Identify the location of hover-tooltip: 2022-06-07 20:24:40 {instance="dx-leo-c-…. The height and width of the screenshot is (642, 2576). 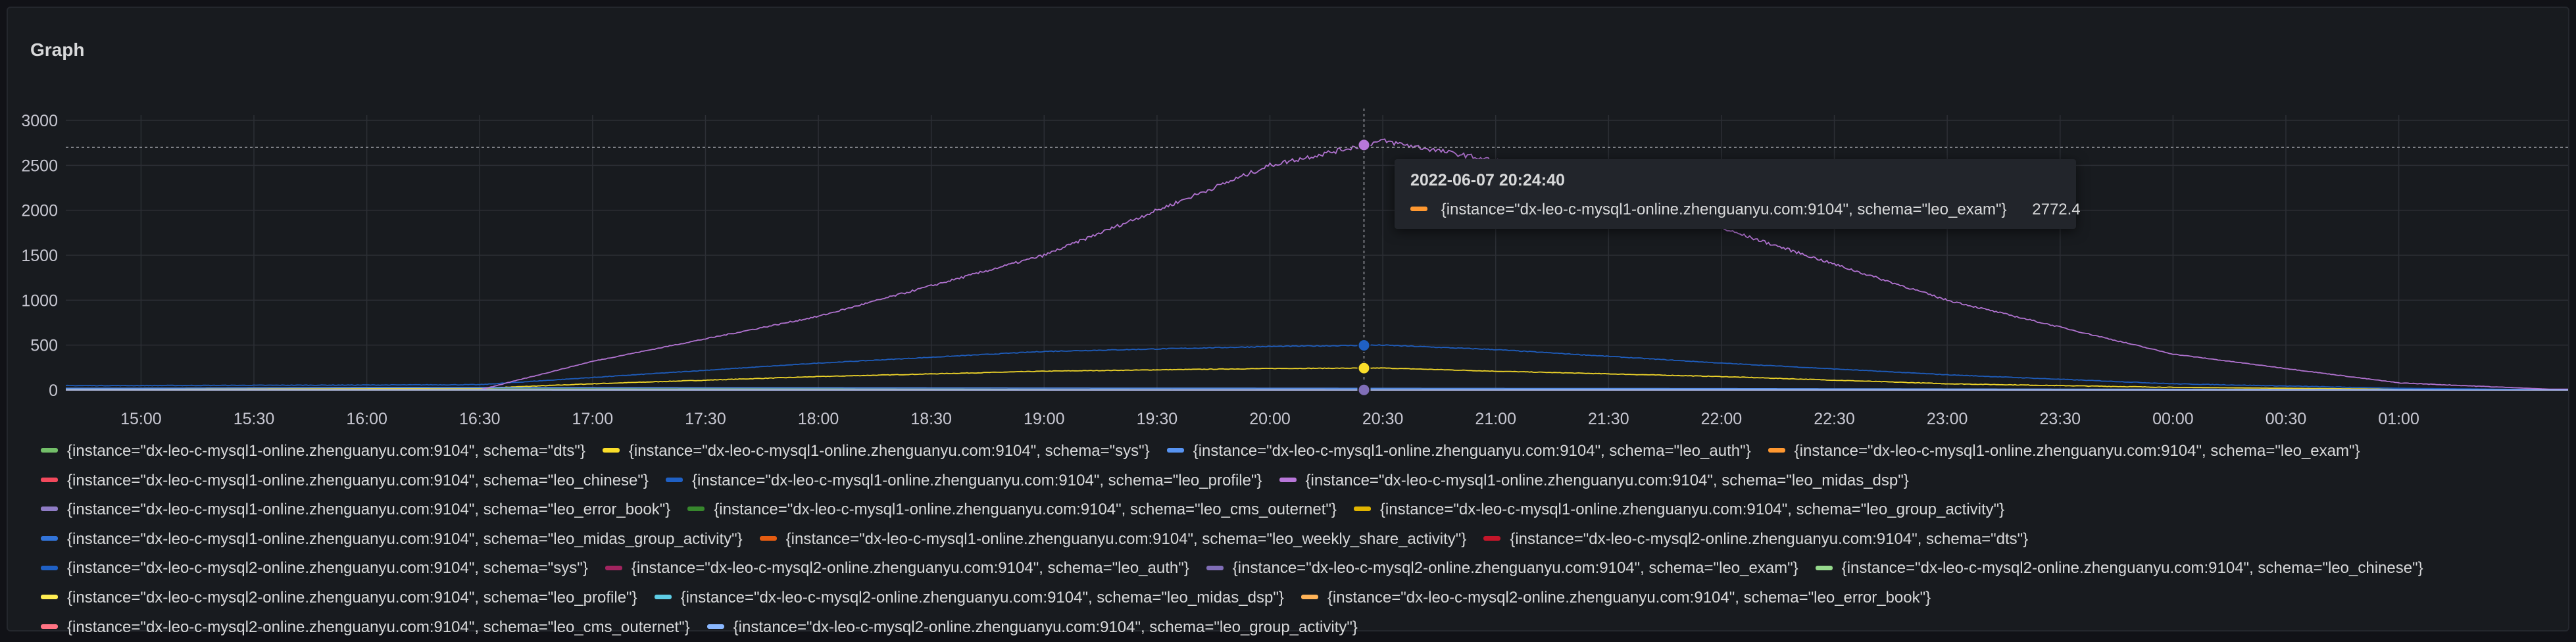
(1735, 194).